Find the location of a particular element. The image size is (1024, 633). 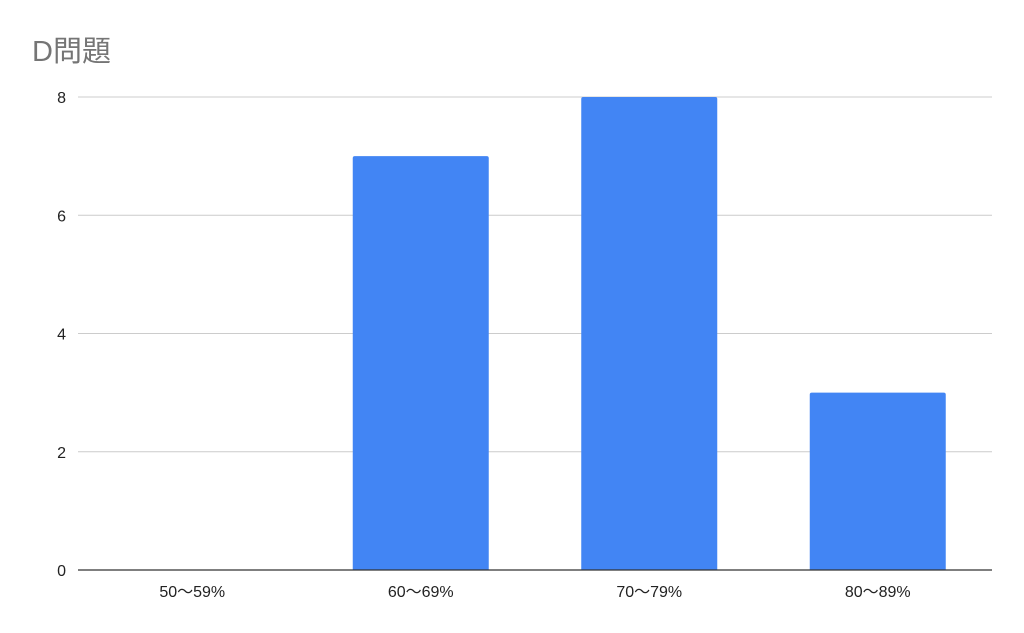

x-tick-label: 70〜79% is located at coordinates (649, 592).